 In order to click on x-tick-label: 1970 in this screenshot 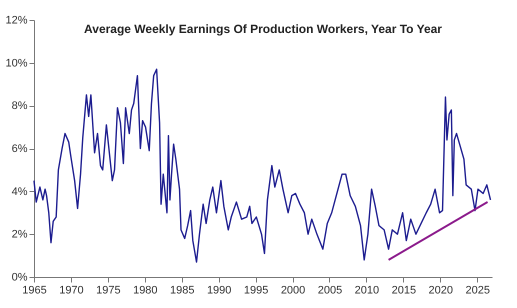, I will do `click(71, 290)`.